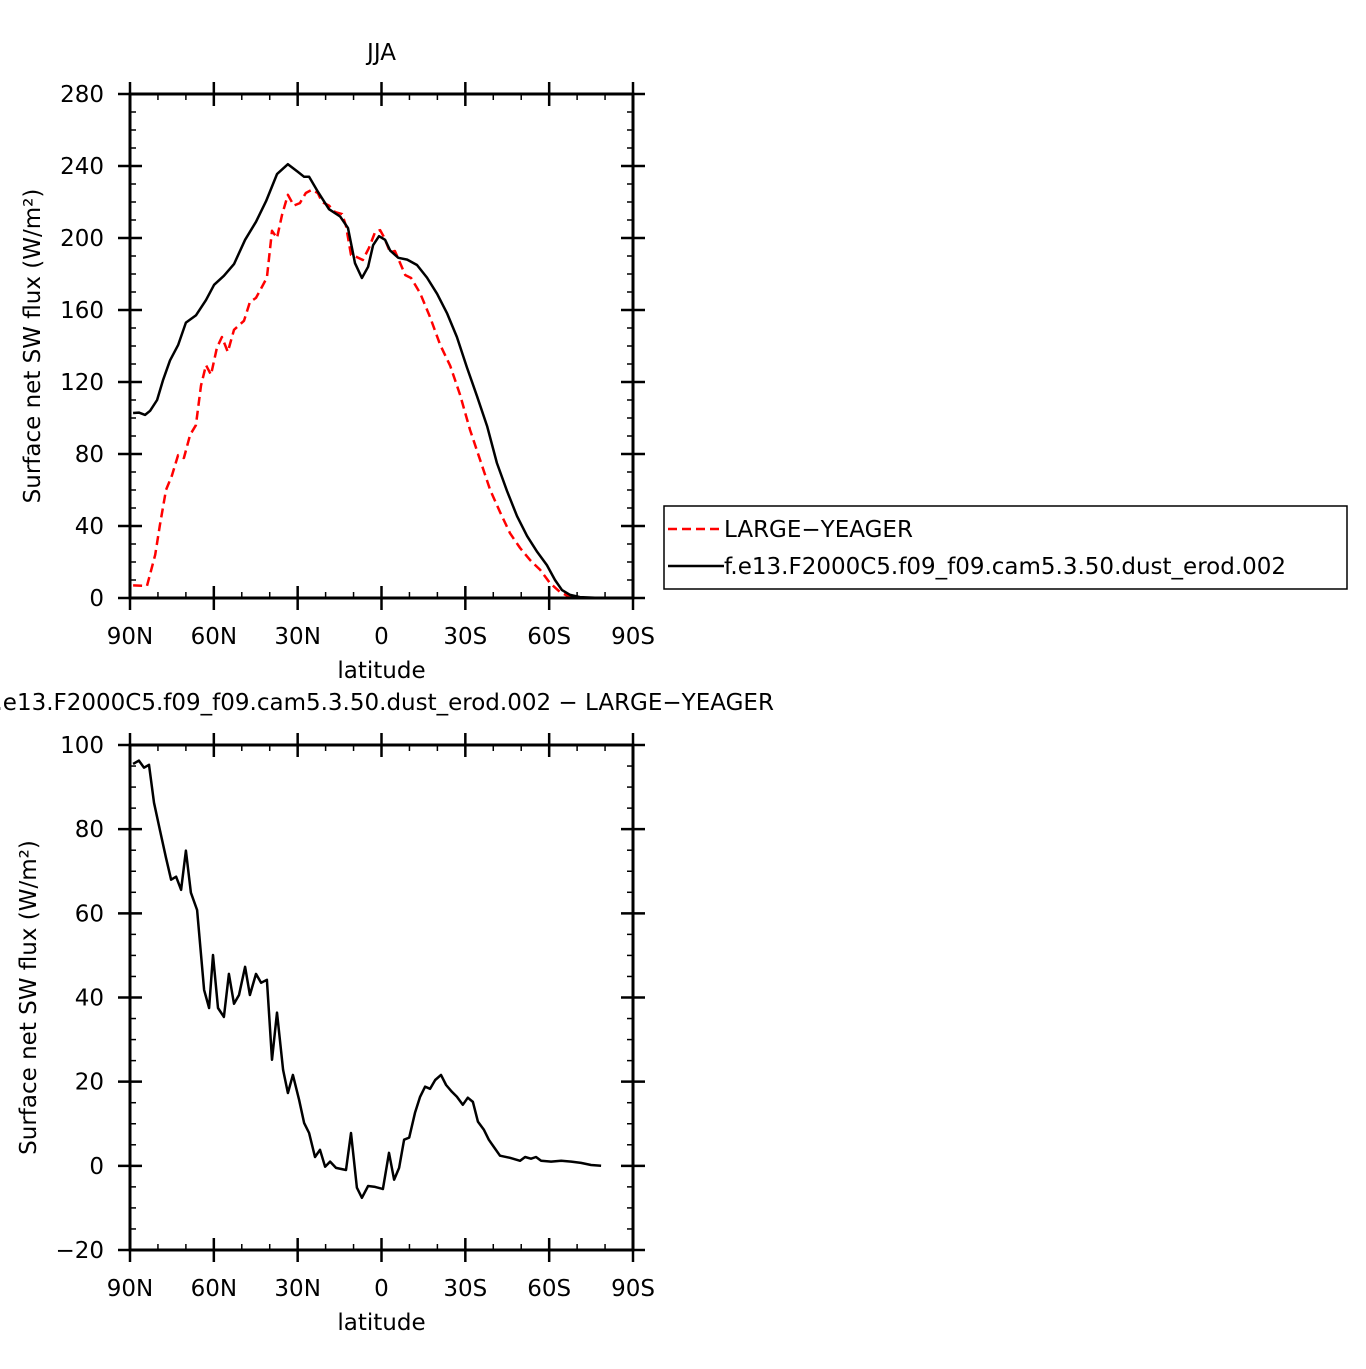 The height and width of the screenshot is (1369, 1366). Describe the element at coordinates (82, 95) in the screenshot. I see `y-tick-label: 280` at that location.